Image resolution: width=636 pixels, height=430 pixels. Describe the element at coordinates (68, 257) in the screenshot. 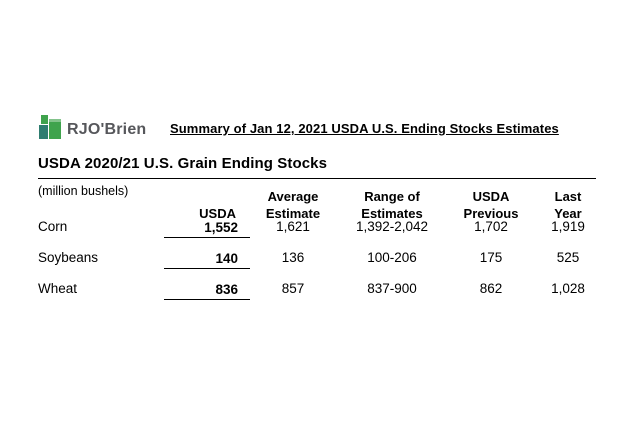

I see `row-label: Soybeans` at that location.